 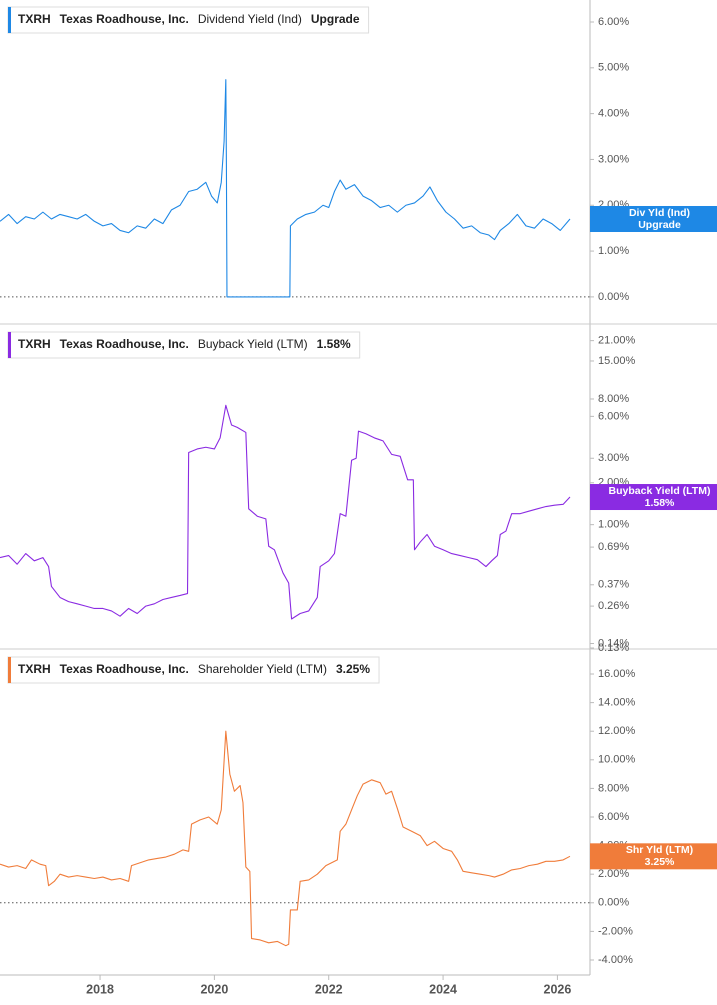 I want to click on y-tick-label: 0.37%, so click(x=613, y=585).